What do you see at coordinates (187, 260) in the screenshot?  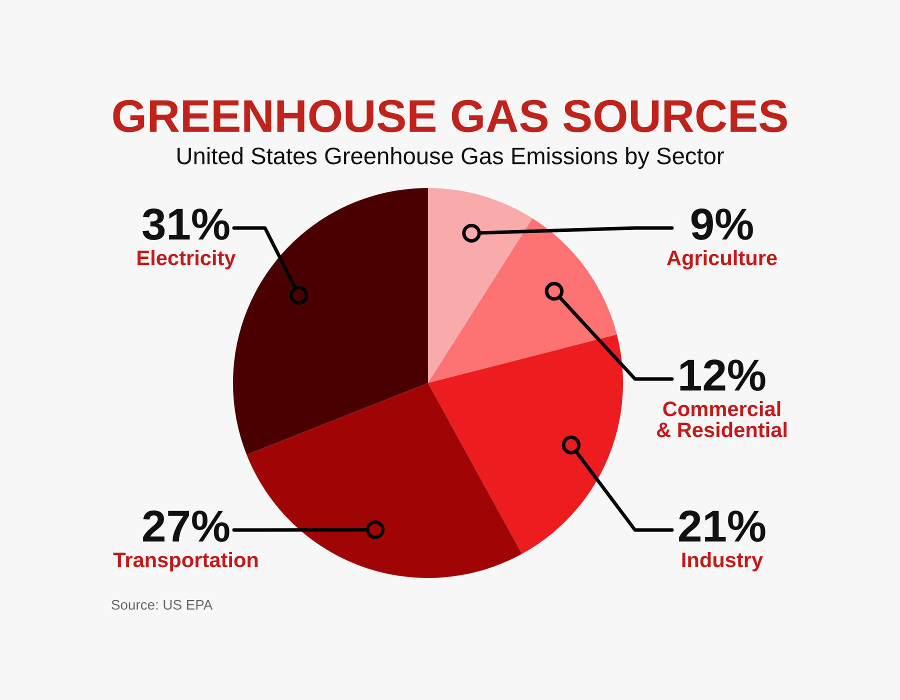 I see `slice-label: Electricity` at bounding box center [187, 260].